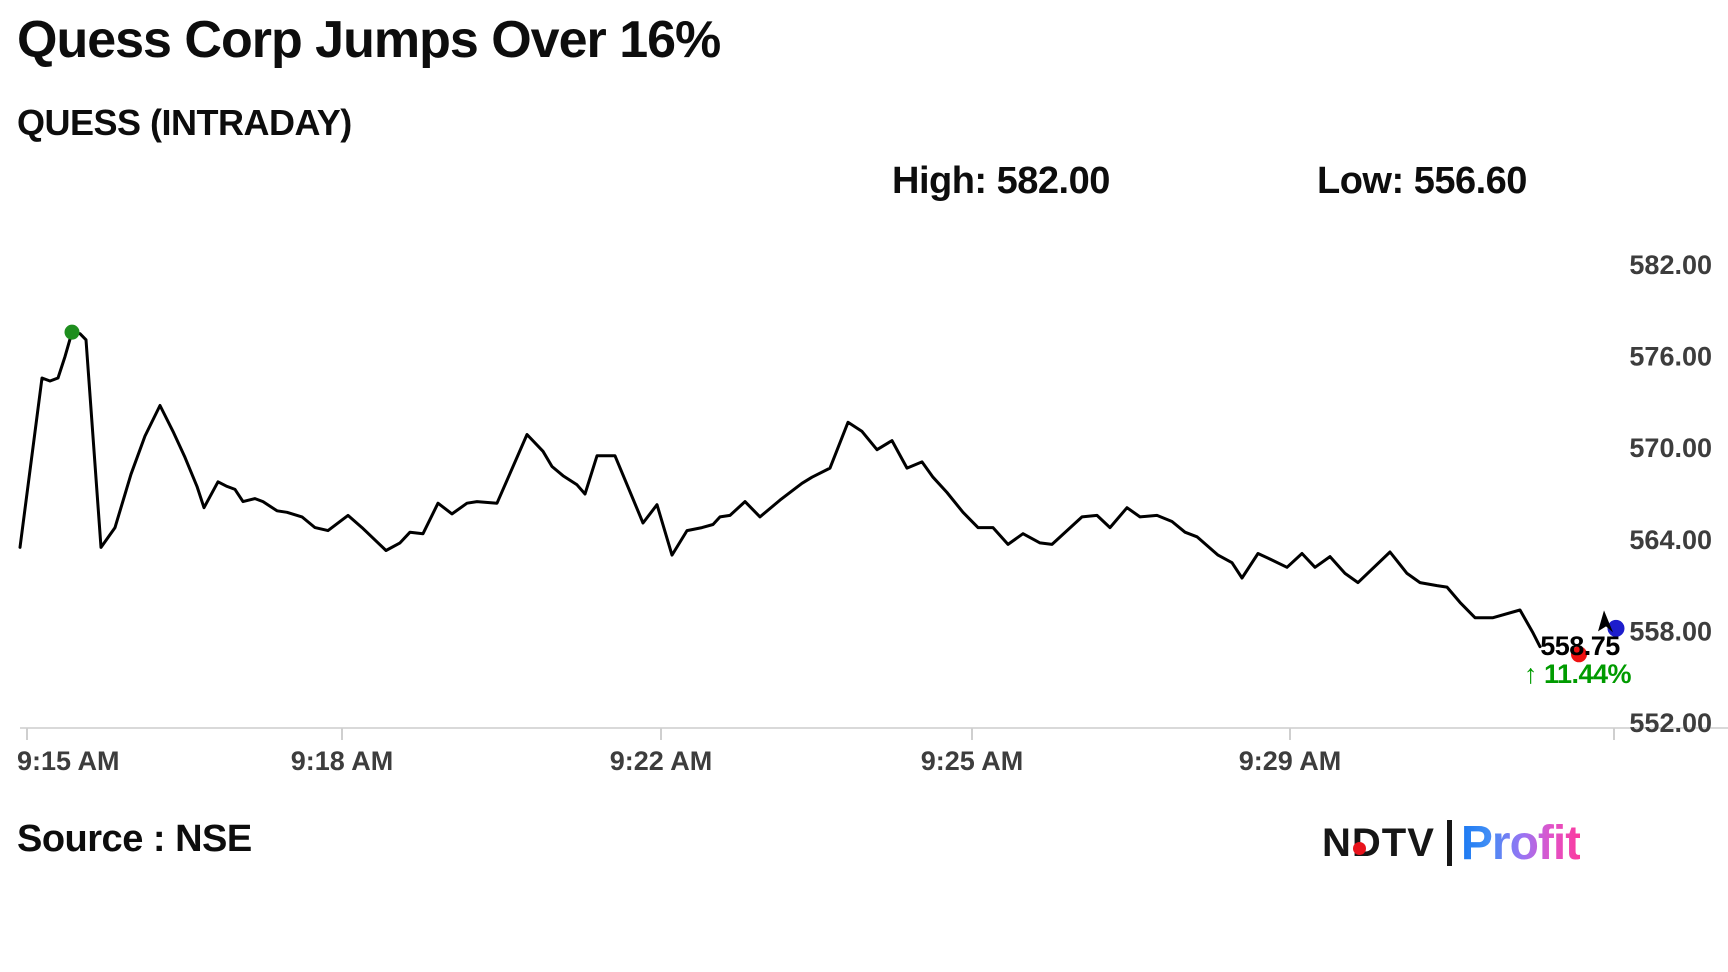  Describe the element at coordinates (1359, 848) in the screenshot. I see `ndtv-red-dot-icon` at that location.